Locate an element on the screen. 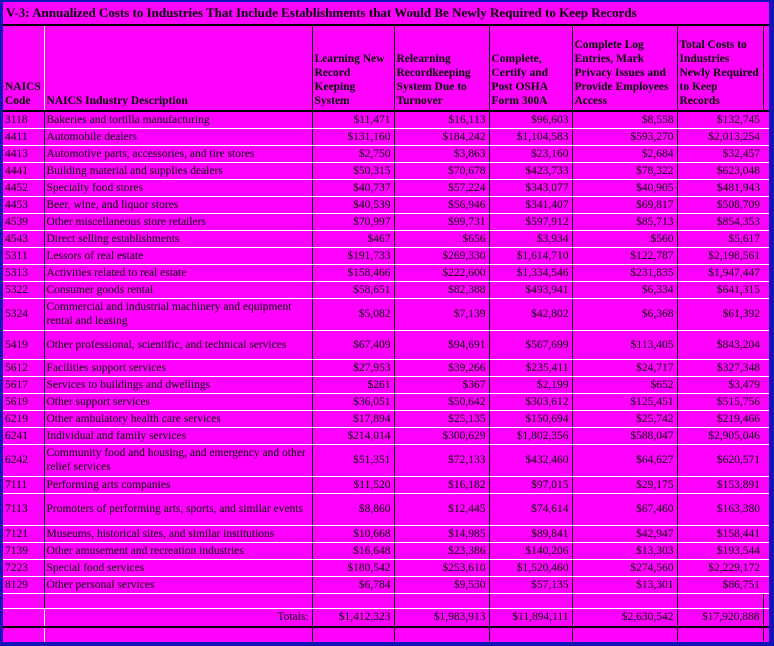  total-cost-cell: $2,229,172 is located at coordinates (719, 568).